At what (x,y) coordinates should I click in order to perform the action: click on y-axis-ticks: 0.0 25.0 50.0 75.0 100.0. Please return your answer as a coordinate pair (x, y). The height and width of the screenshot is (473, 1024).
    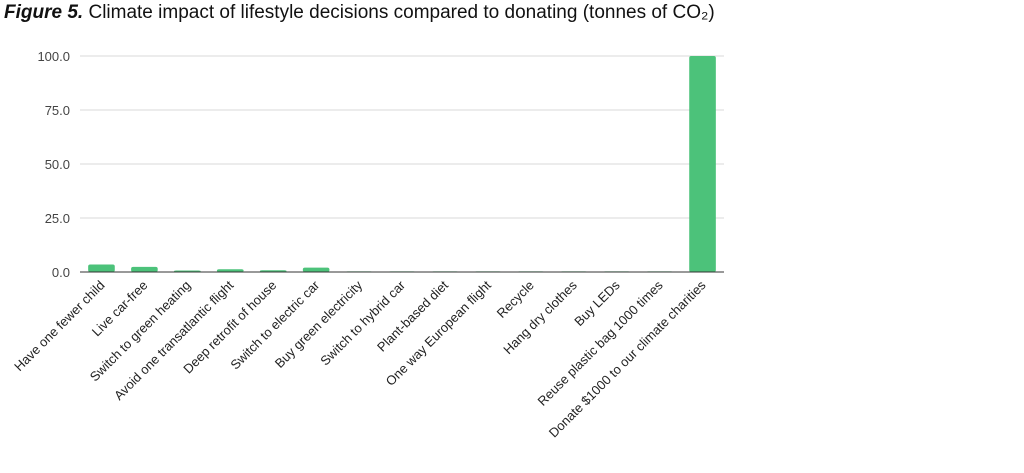
    Looking at the image, I should click on (53, 164).